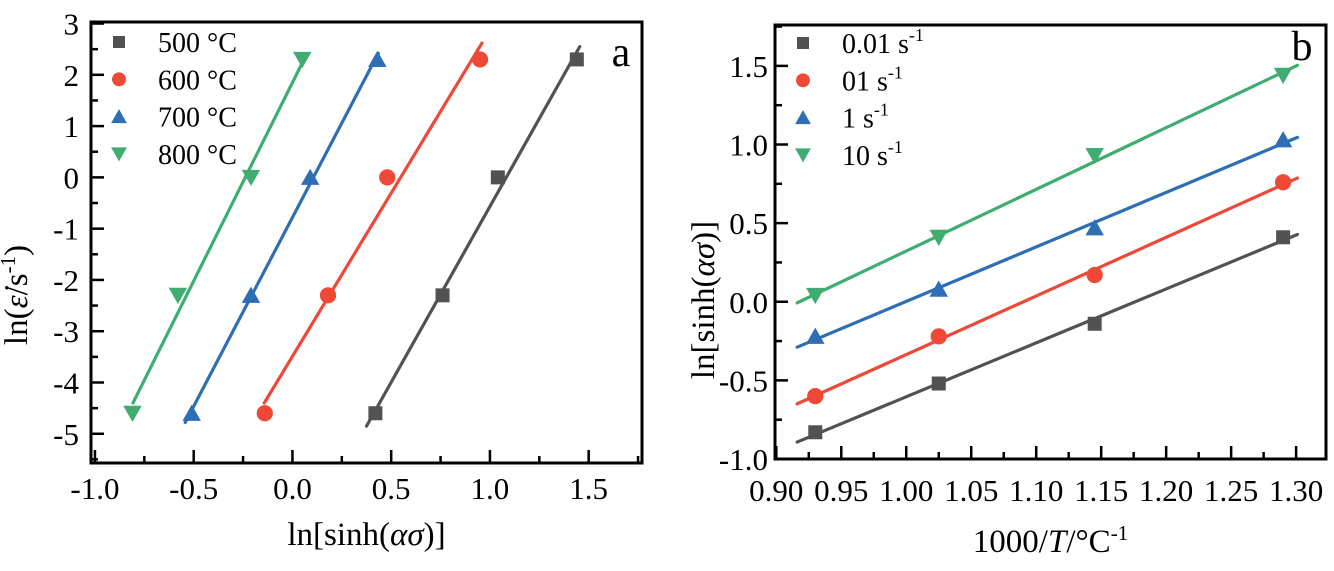 This screenshot has width=1334, height=571. I want to click on x-tick-label: 0.5, so click(391, 488).